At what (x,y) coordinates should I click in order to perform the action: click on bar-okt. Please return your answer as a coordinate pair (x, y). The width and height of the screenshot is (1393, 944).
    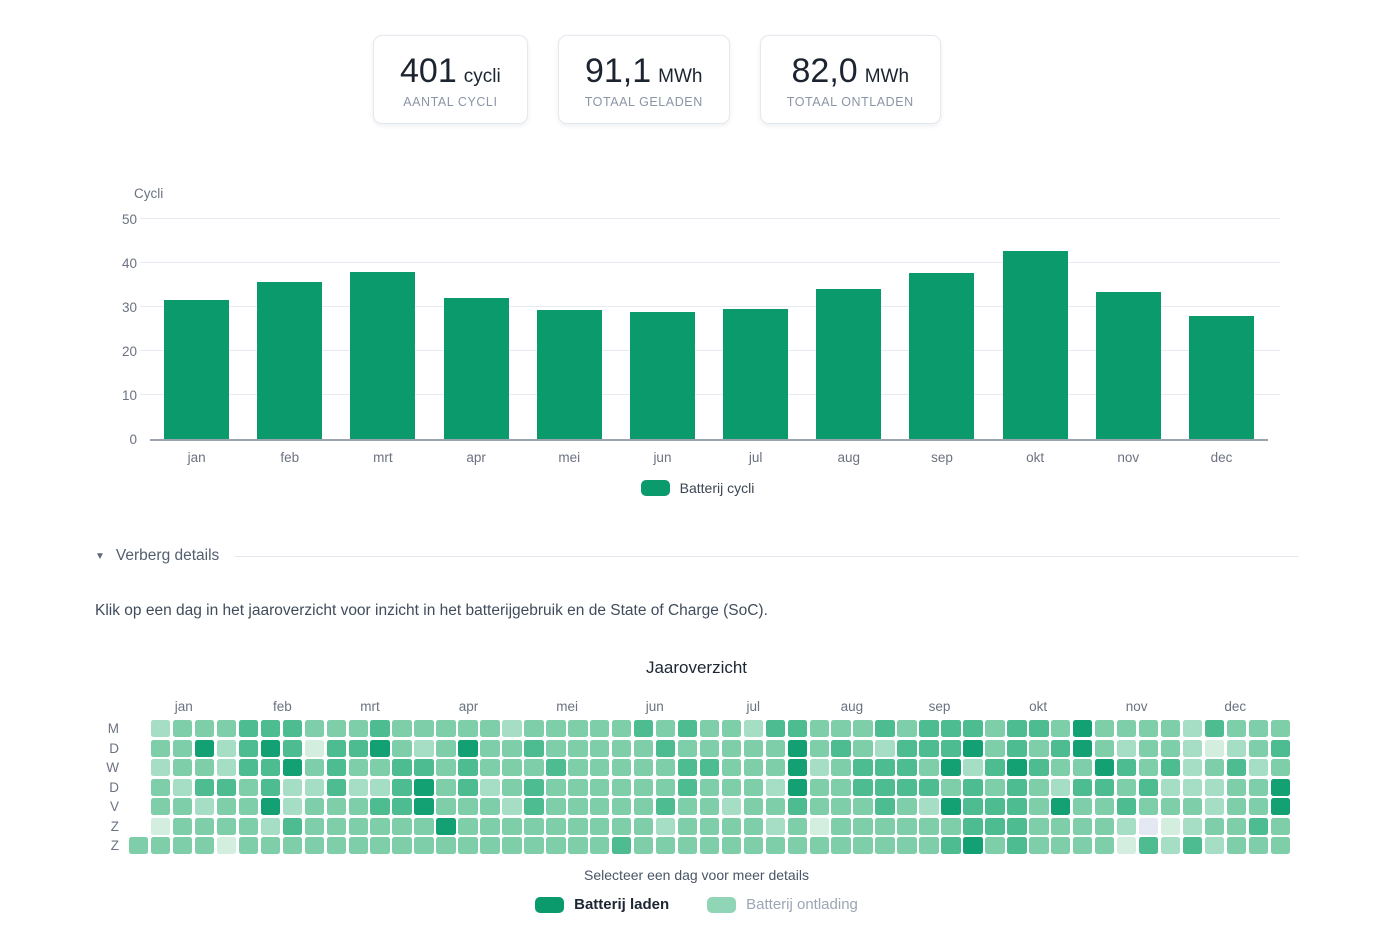
    Looking at the image, I should click on (1035, 344).